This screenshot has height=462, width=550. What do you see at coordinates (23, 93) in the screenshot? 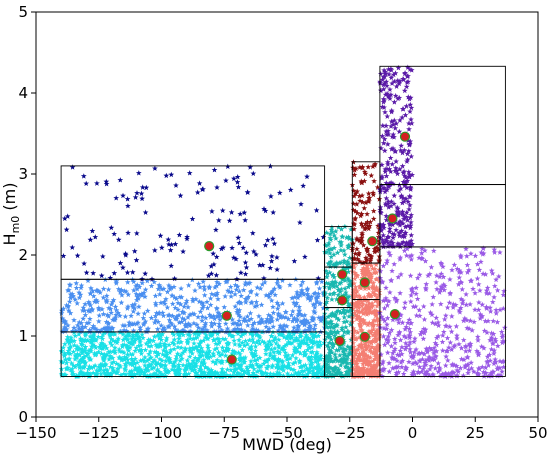
I see `y-tick-label: 4` at bounding box center [23, 93].